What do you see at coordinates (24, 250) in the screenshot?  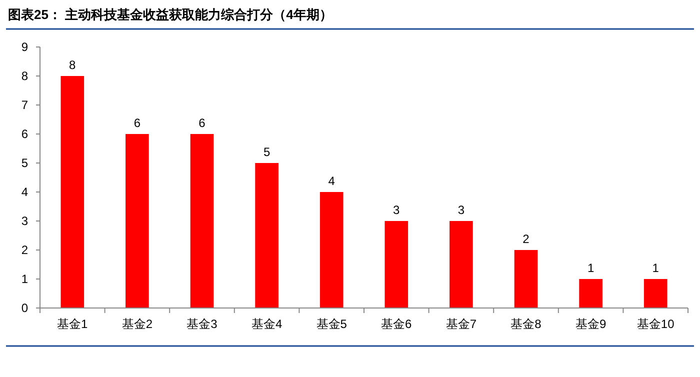 I see `y-tick-label: 2` at bounding box center [24, 250].